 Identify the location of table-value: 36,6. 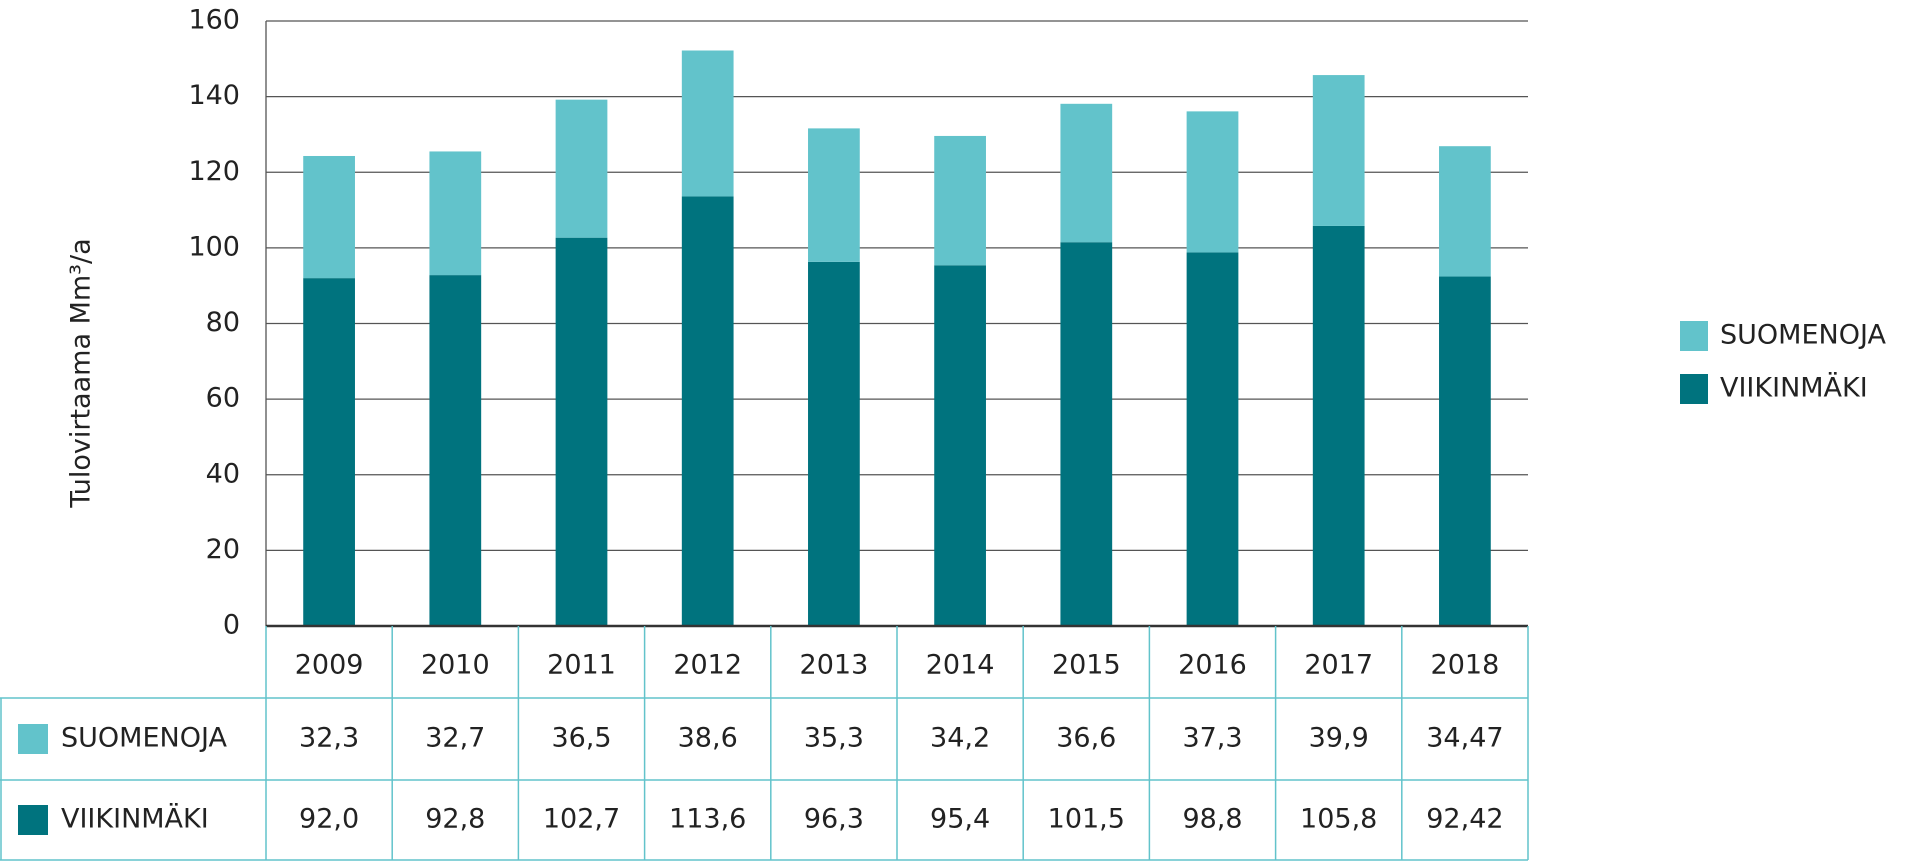
(1086, 738).